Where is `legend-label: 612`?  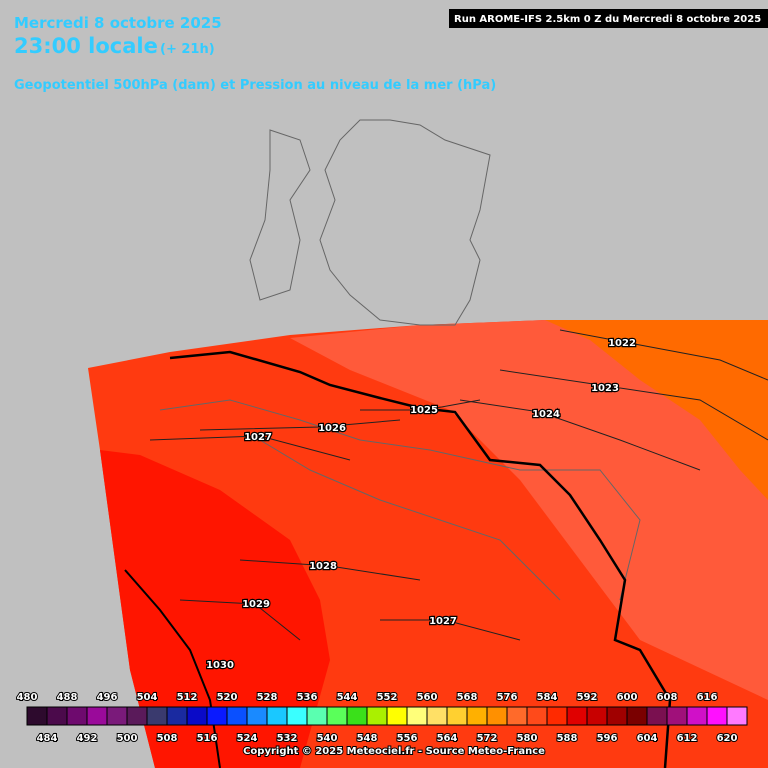
legend-label: 612 is located at coordinates (687, 738).